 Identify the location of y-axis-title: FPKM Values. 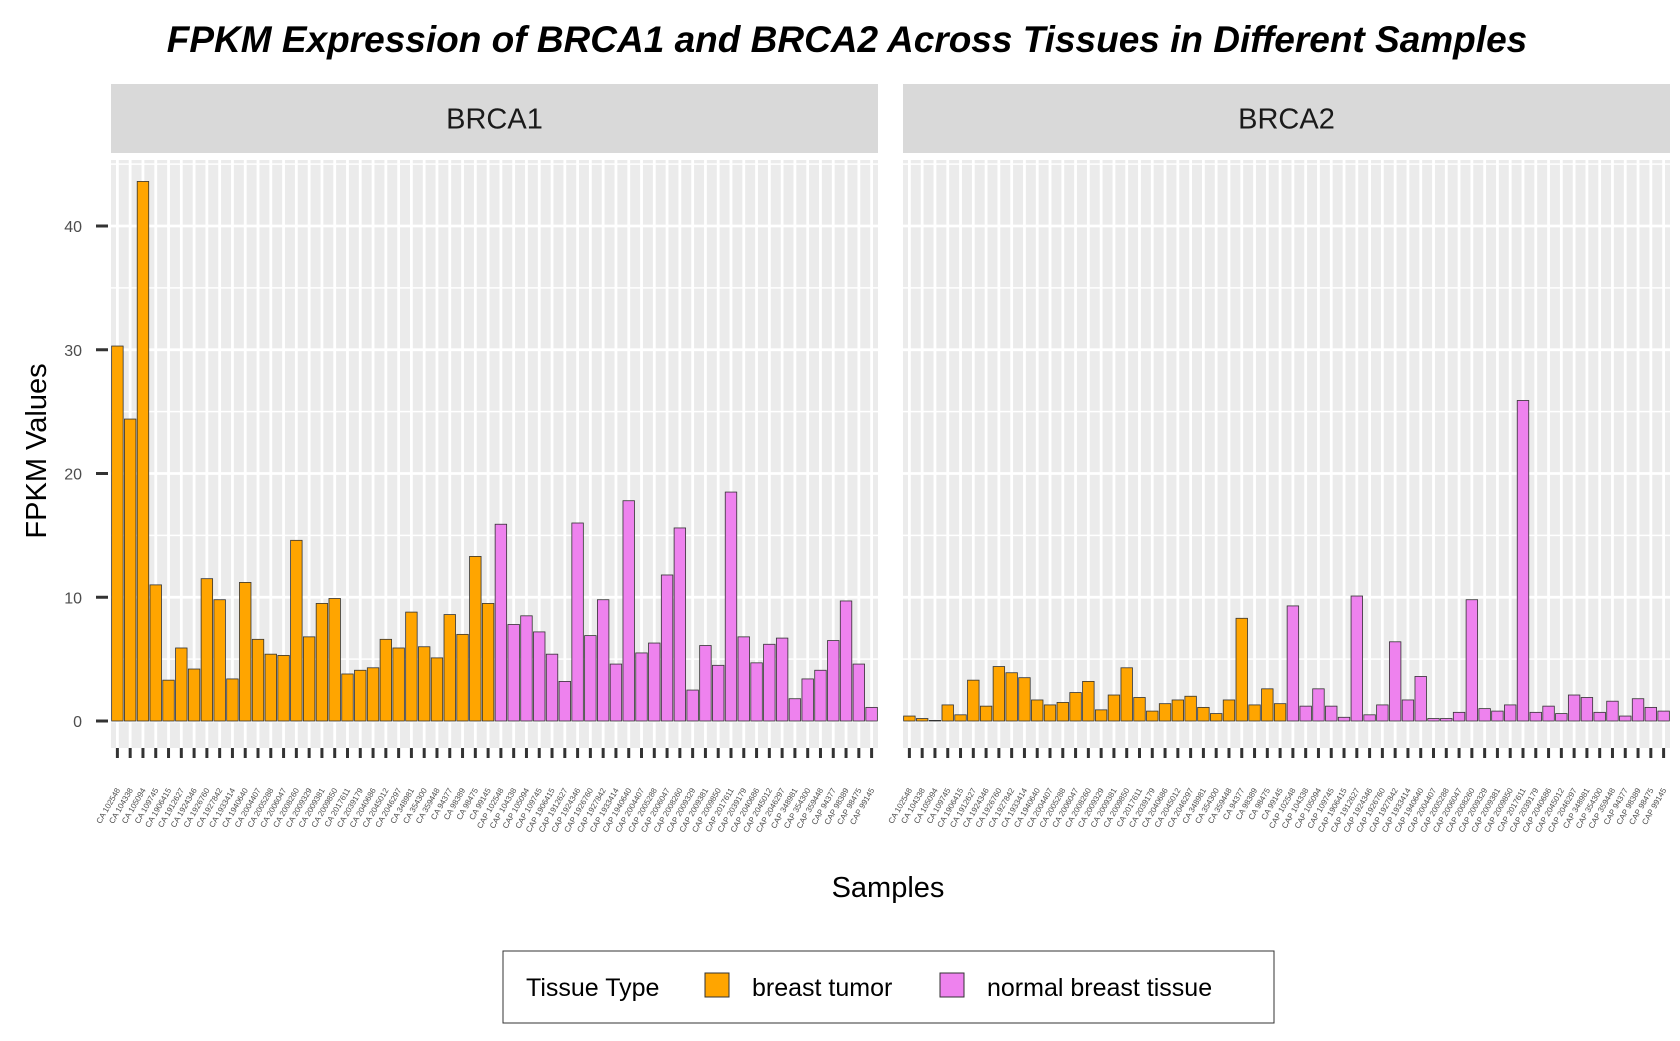
(37, 450).